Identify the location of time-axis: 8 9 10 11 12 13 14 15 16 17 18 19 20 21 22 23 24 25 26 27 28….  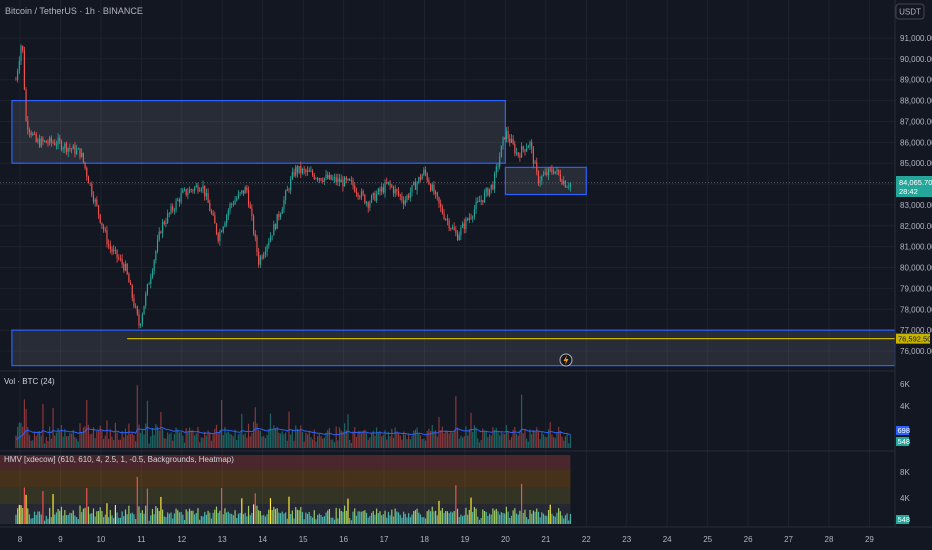
(446, 539).